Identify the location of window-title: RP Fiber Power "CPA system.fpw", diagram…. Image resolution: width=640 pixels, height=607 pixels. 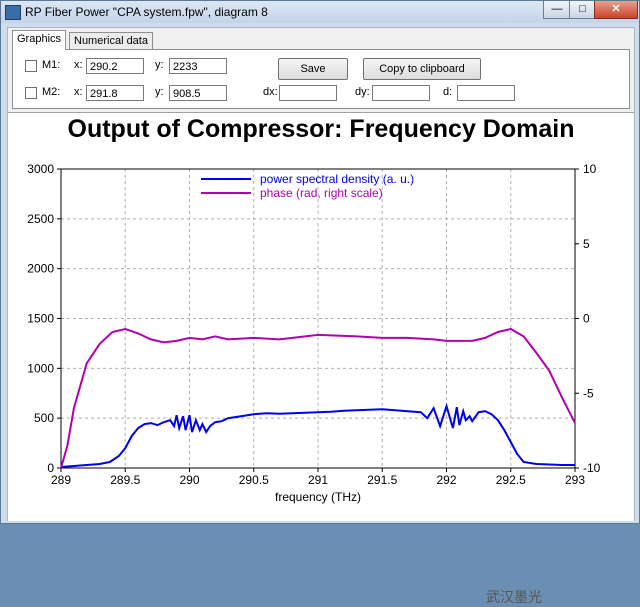
(146, 12).